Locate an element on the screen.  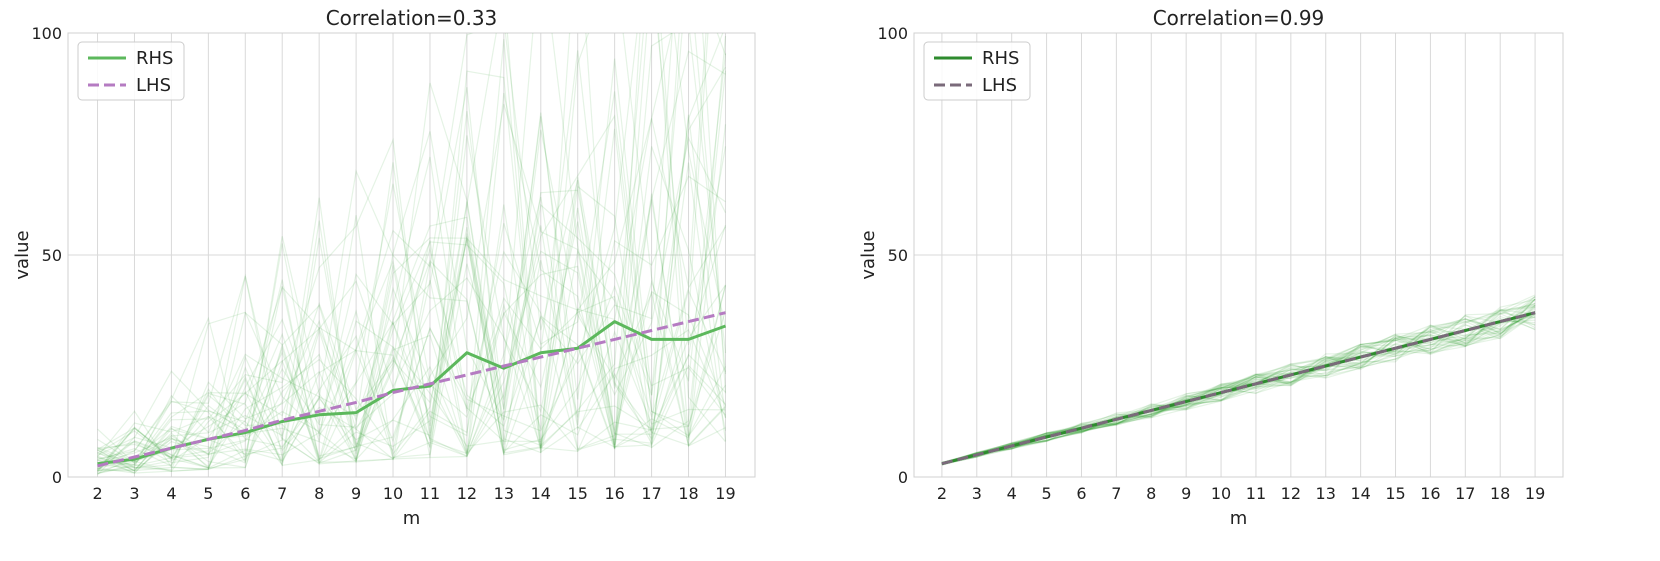
chart-title: Correlation=0.99 is located at coordinates (1239, 18).